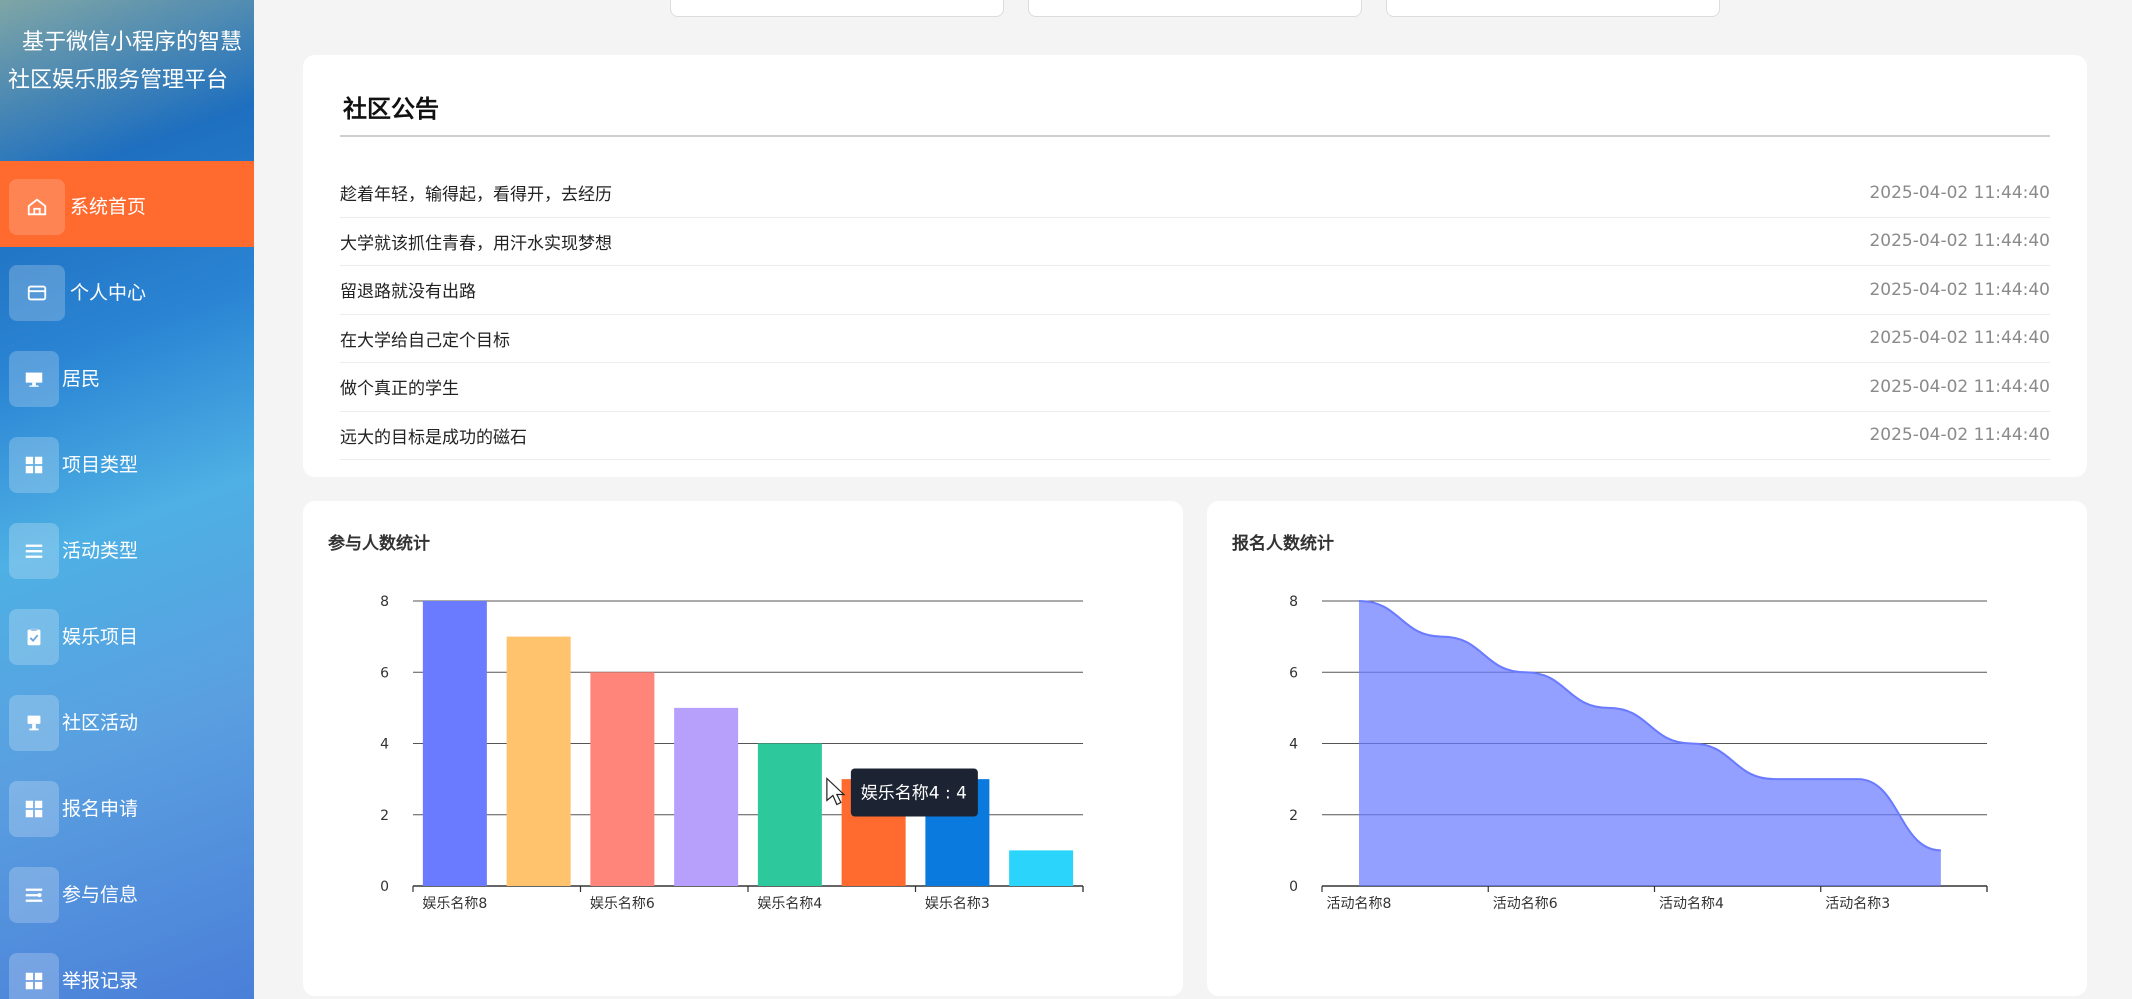  I want to click on sidebar-item: 活动类型, so click(127, 548).